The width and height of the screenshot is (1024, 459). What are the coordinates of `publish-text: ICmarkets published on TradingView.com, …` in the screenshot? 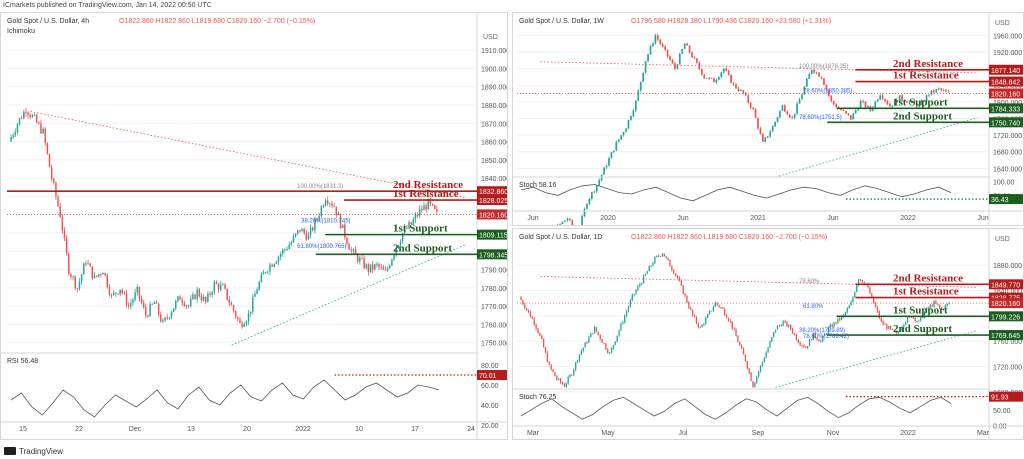 It's located at (107, 5).